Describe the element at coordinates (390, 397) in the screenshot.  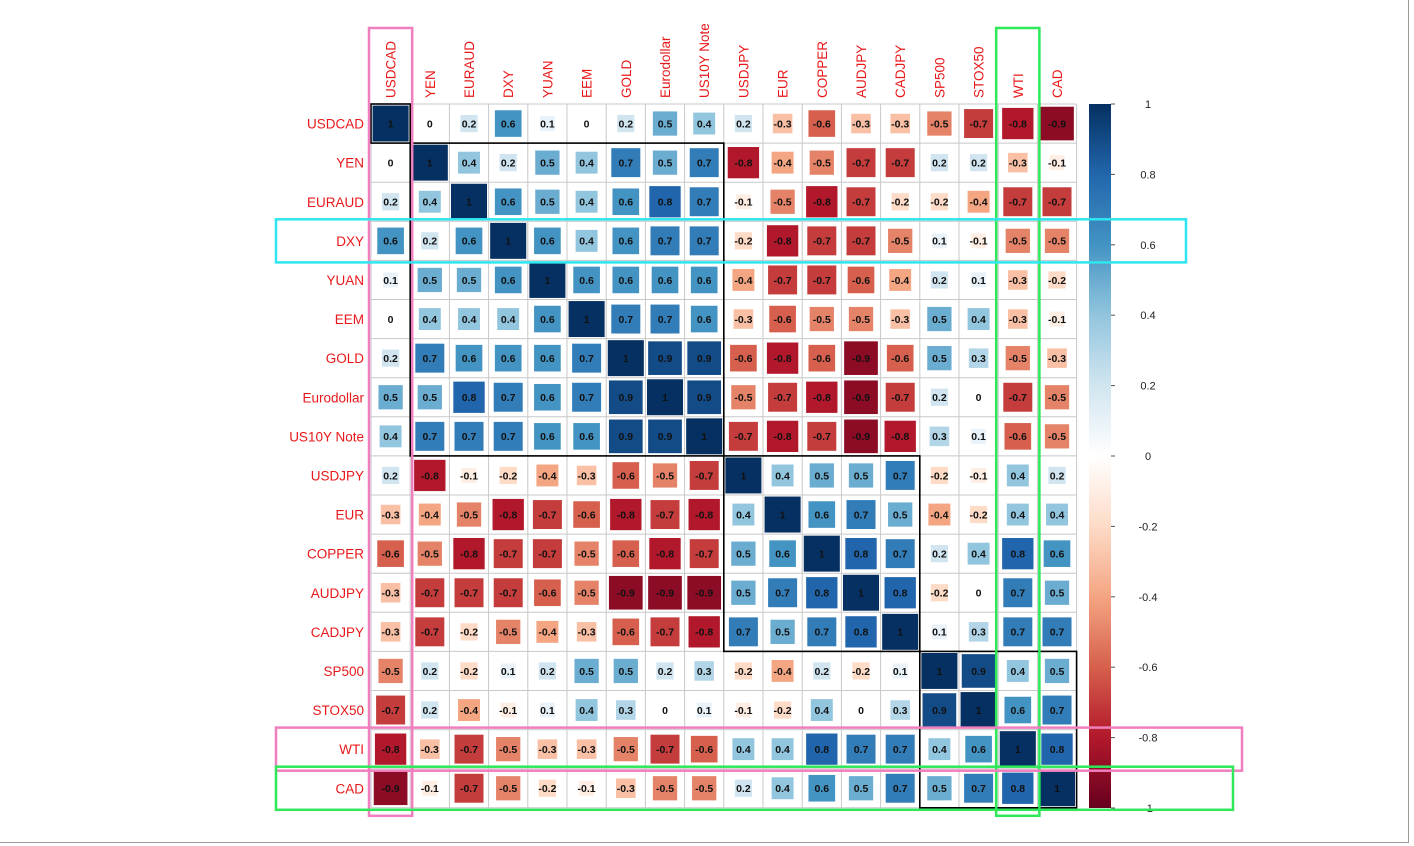
I see `cell-eurodollar-usdcad` at that location.